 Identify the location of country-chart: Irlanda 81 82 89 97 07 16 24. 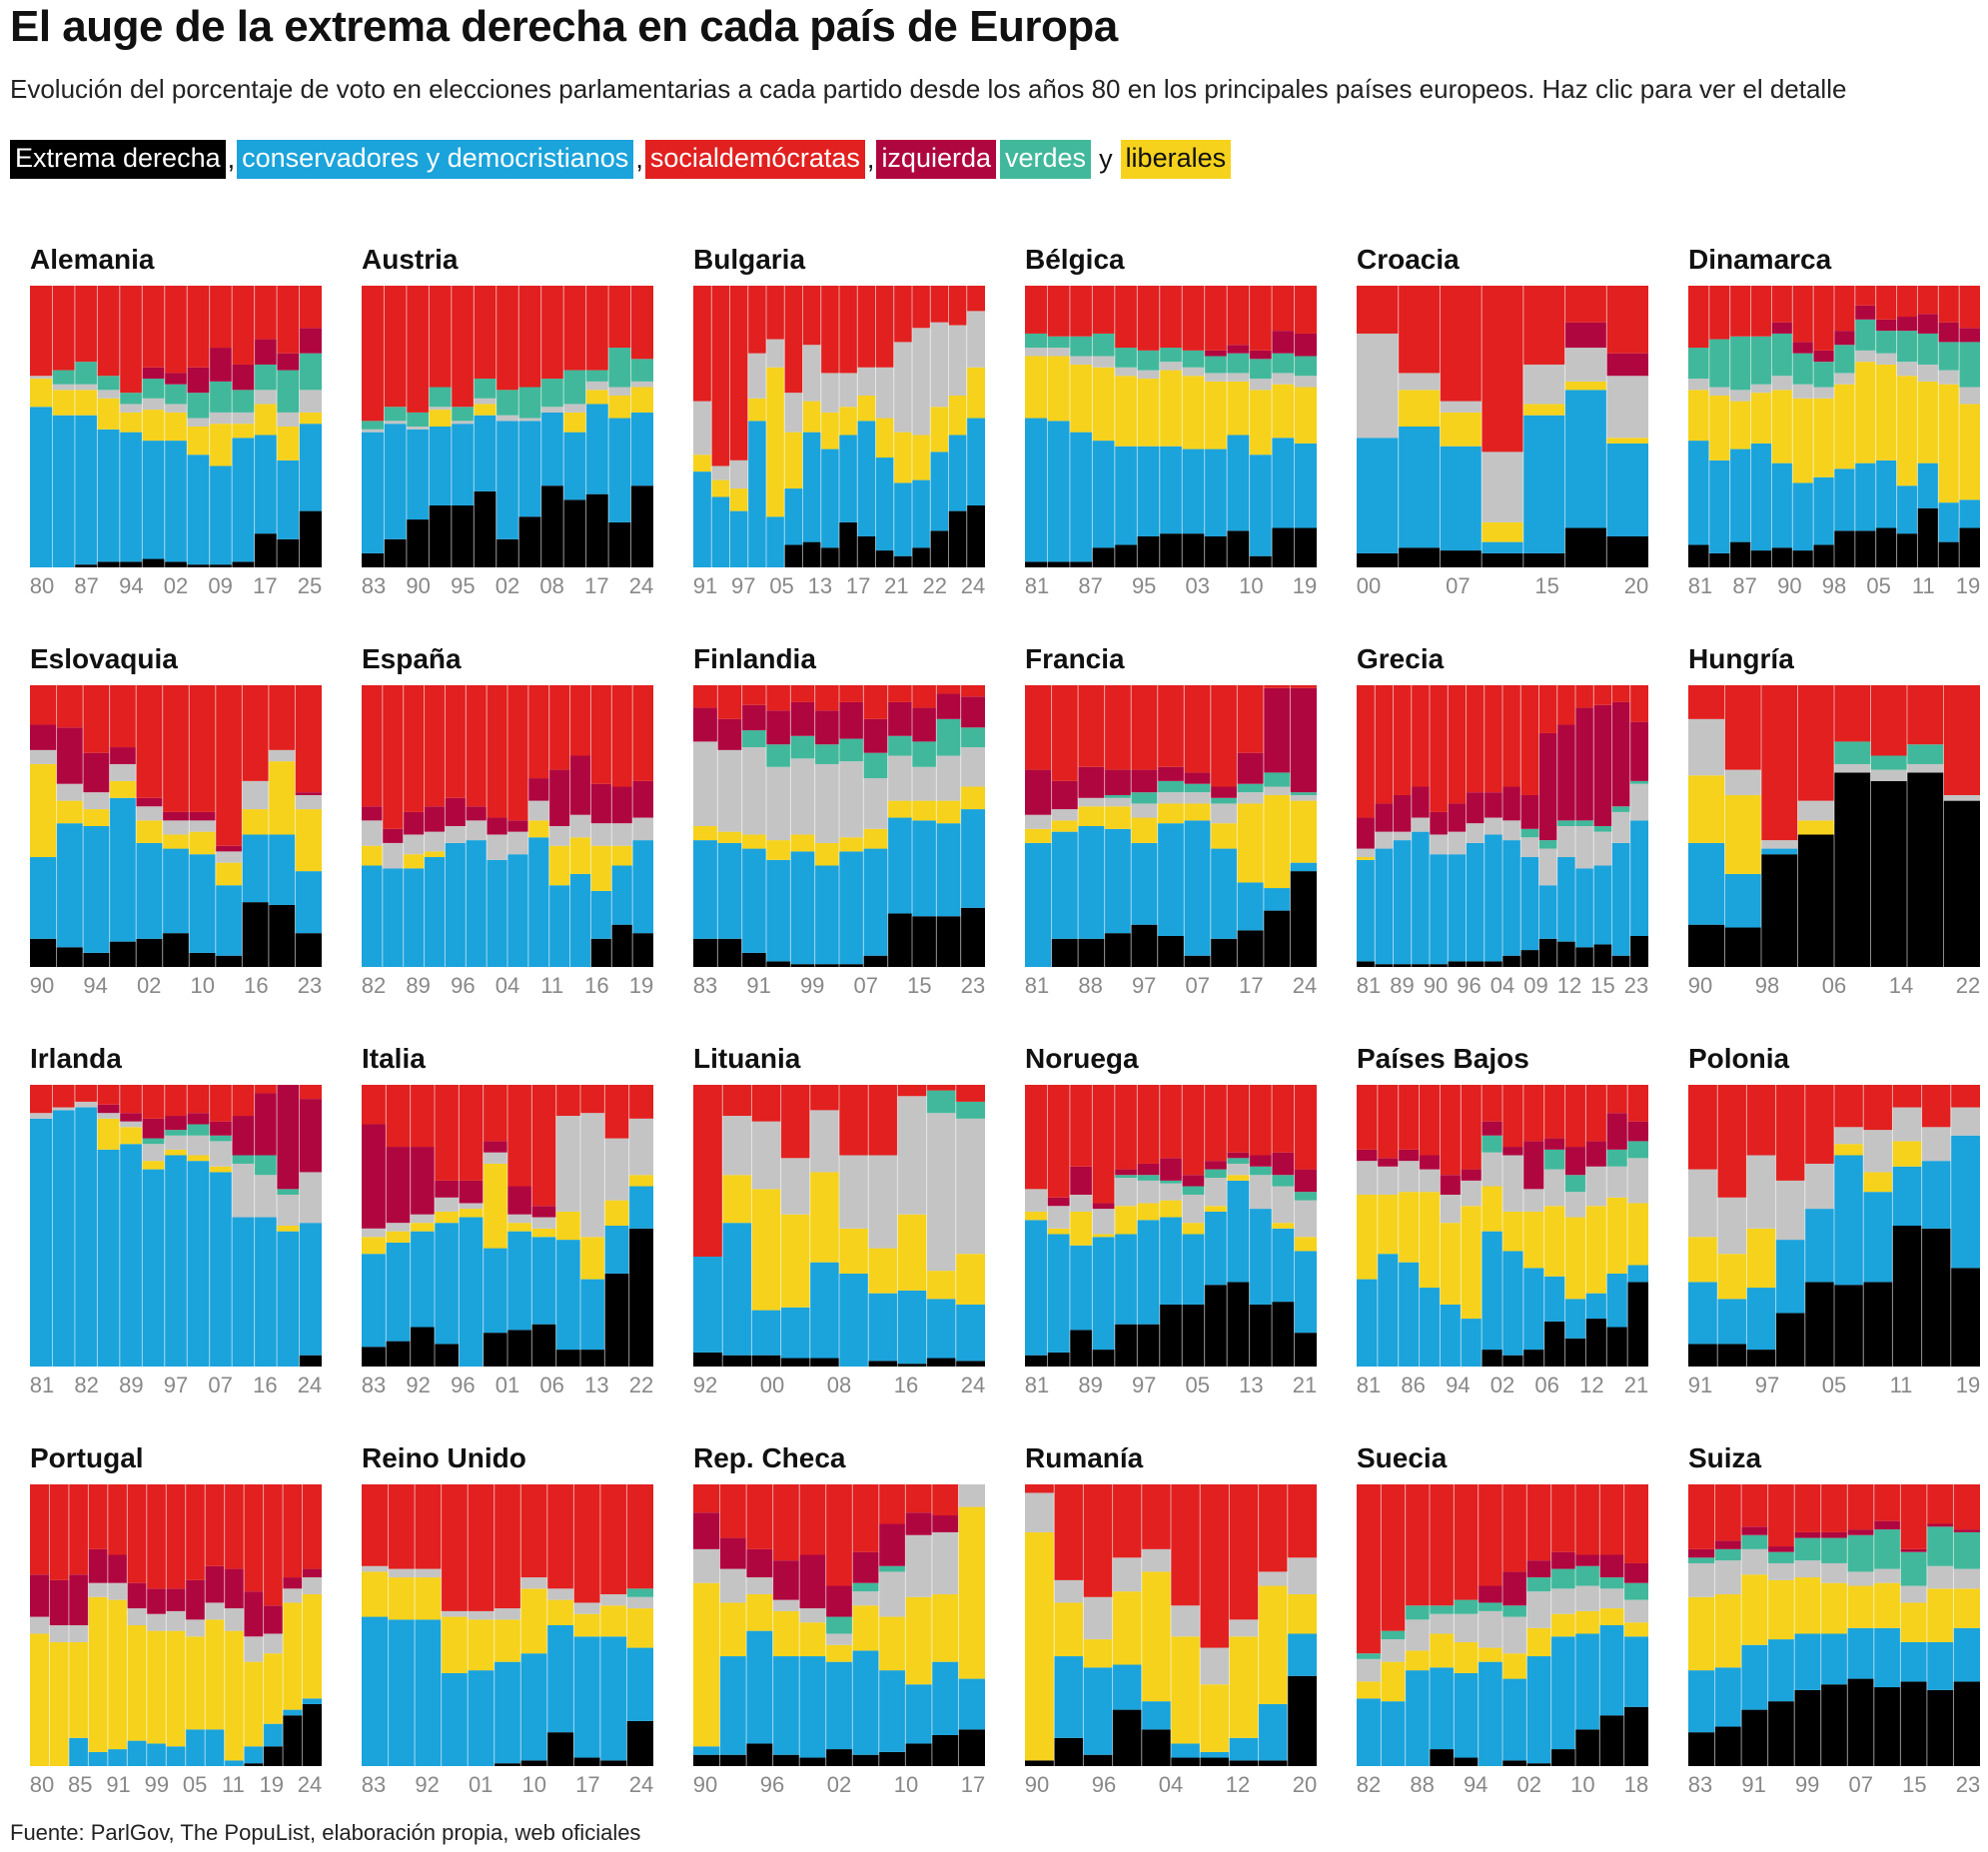
(166, 1237).